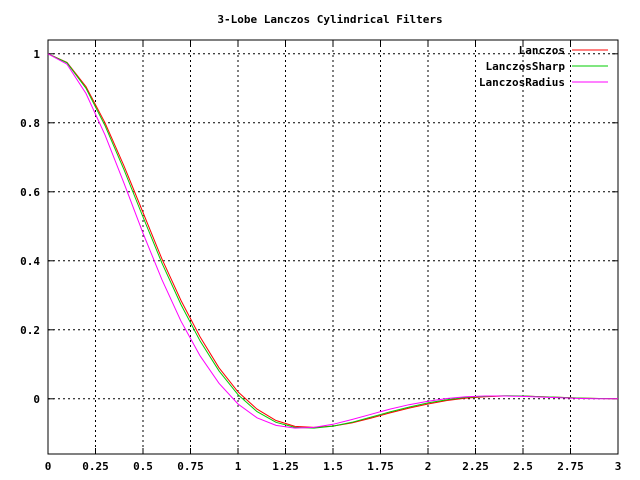  What do you see at coordinates (570, 466) in the screenshot?
I see `x-tick-label: 2.75` at bounding box center [570, 466].